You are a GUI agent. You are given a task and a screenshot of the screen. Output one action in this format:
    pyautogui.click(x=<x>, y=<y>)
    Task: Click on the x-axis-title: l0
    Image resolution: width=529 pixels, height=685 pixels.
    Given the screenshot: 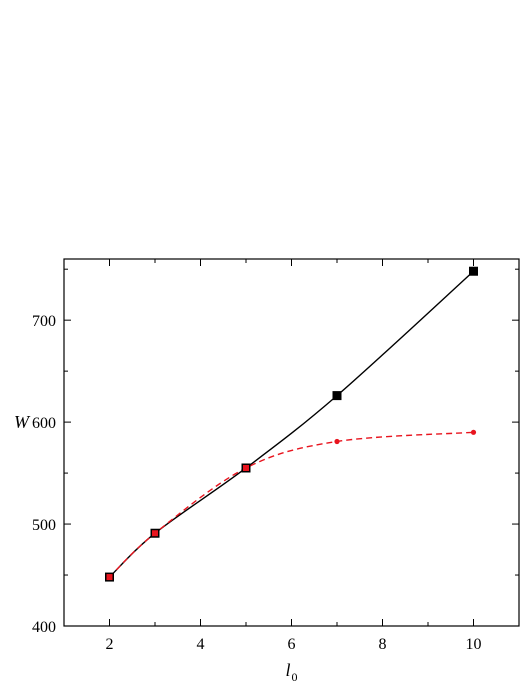 What is the action you would take?
    pyautogui.click(x=292, y=672)
    